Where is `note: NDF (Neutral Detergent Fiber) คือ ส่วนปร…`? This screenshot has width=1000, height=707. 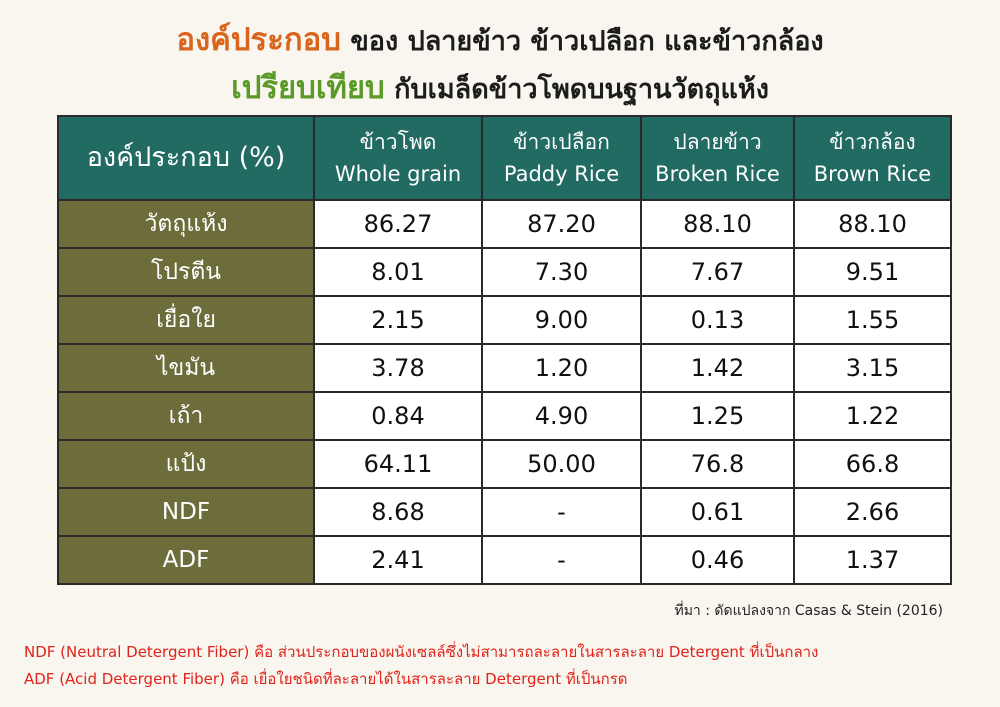 note: NDF (Neutral Detergent Fiber) คือ ส่วนปร… is located at coordinates (421, 652).